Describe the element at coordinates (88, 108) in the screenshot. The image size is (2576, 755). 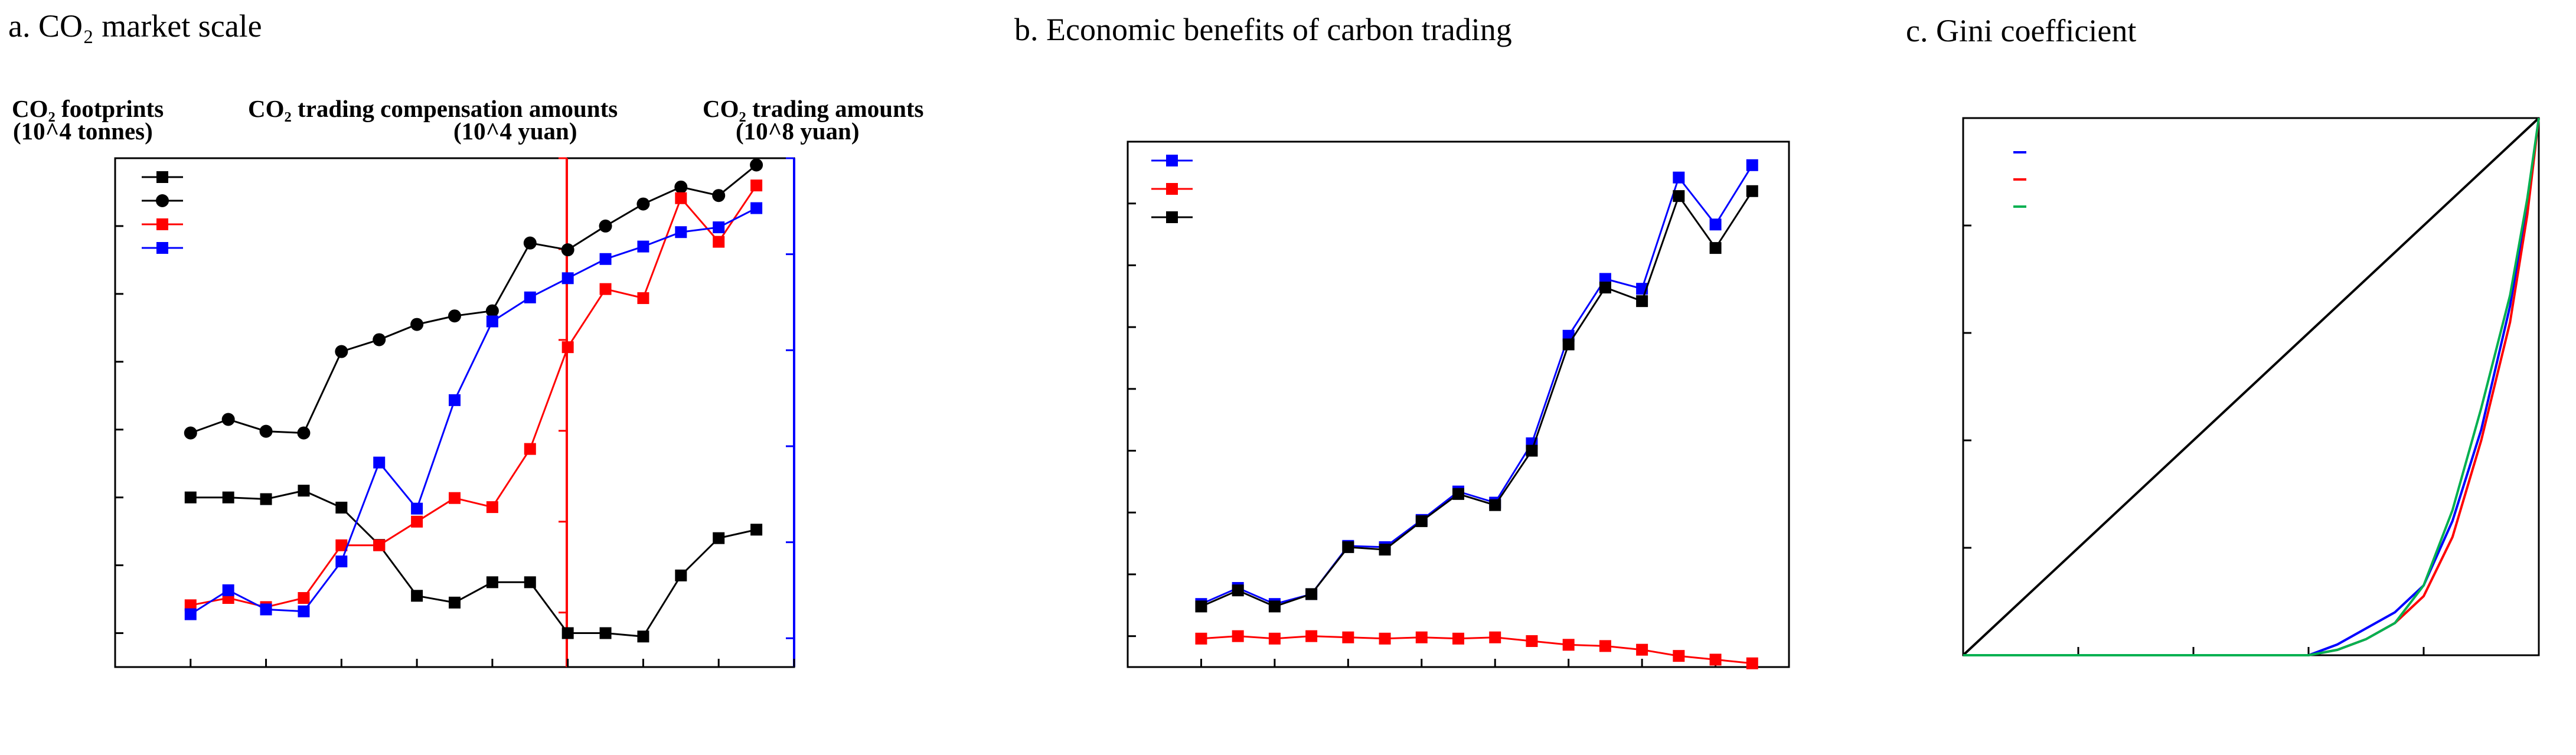
I see `panel-a-left-axis-title: CO₂ footprints` at that location.